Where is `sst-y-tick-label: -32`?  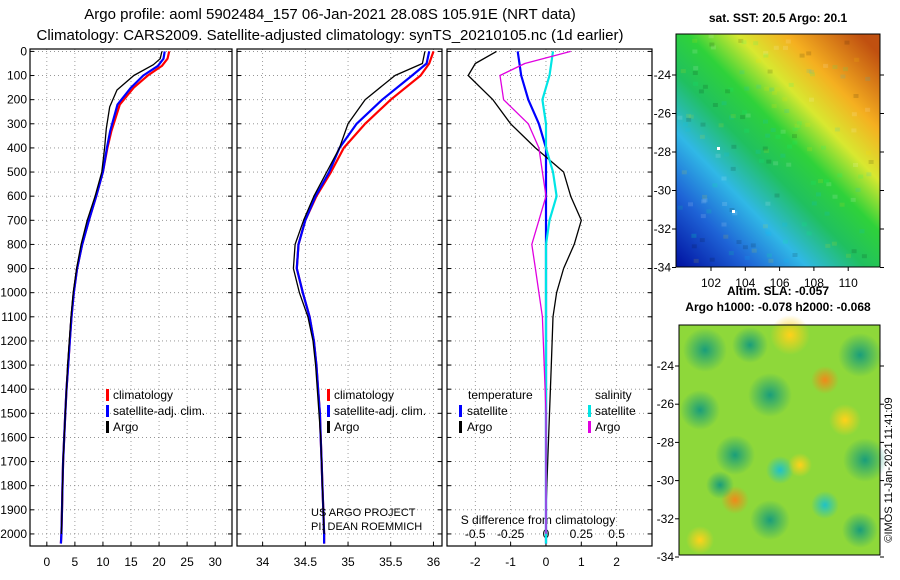 sst-y-tick-label: -32 is located at coordinates (663, 229).